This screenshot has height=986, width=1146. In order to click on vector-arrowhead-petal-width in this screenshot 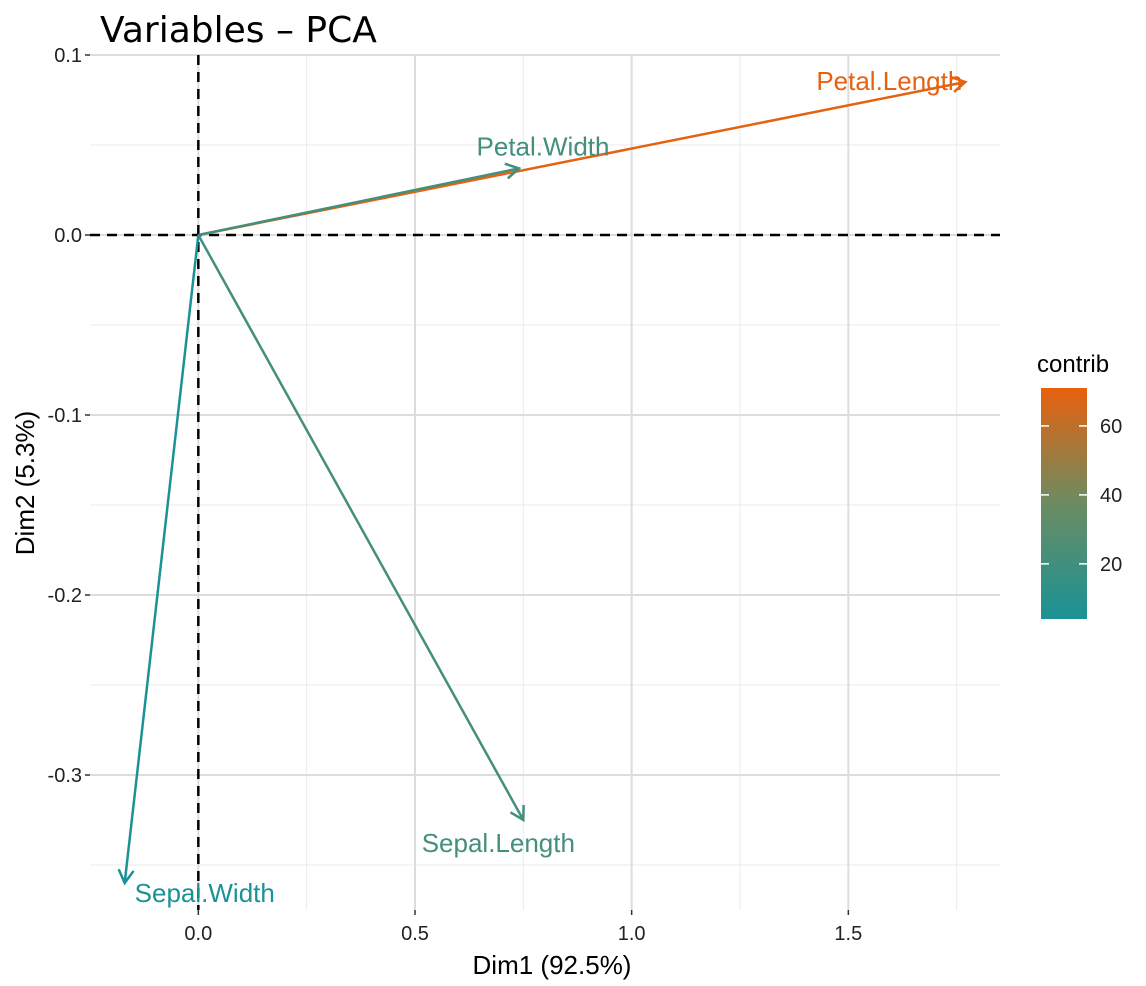, I will do `click(513, 171)`.